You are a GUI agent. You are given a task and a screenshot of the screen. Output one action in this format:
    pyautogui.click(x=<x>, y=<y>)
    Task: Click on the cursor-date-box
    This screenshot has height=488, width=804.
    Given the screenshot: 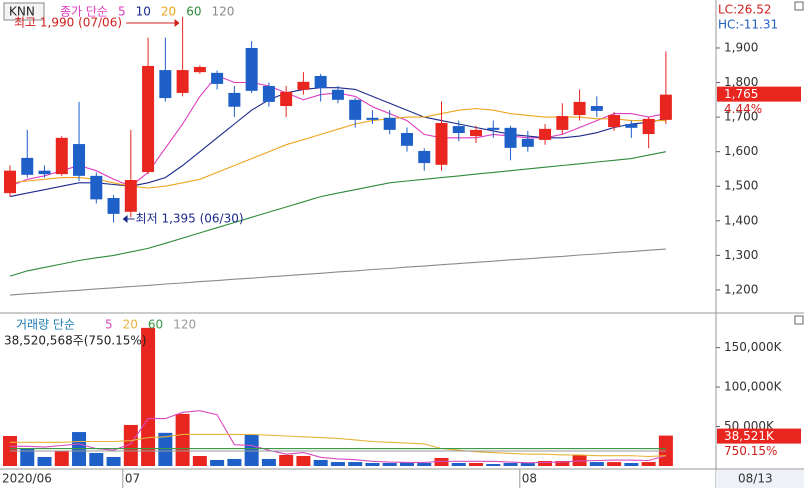 What is the action you would take?
    pyautogui.click(x=760, y=479)
    